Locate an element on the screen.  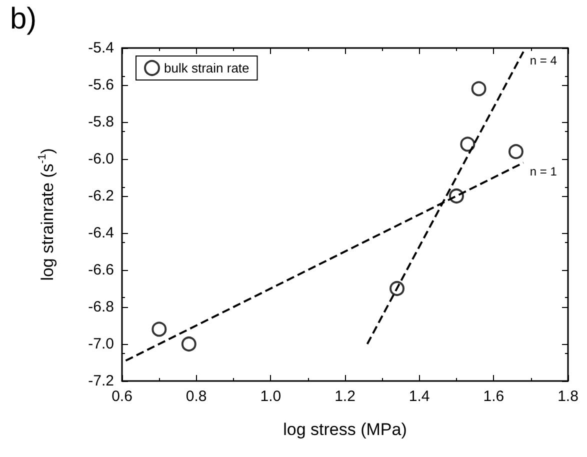
y-tick-label: -5.8 is located at coordinates (101, 122).